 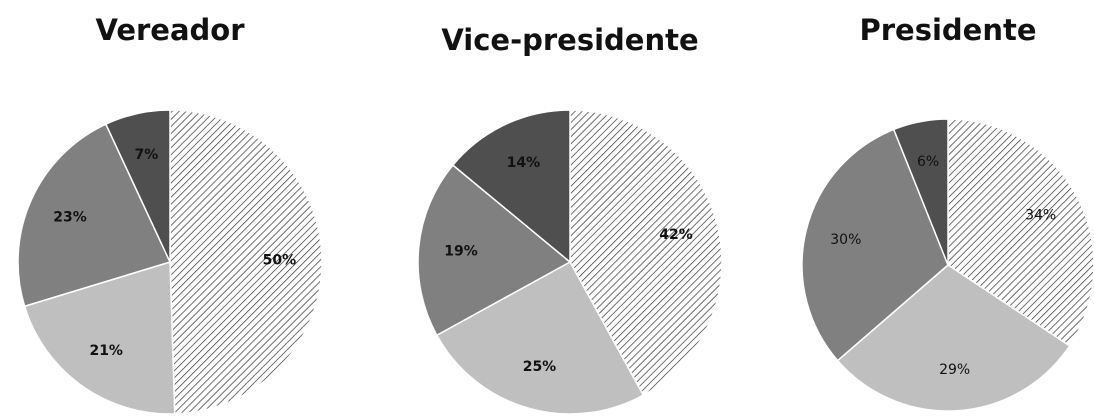 What do you see at coordinates (524, 163) in the screenshot?
I see `slice-label: 14%` at bounding box center [524, 163].